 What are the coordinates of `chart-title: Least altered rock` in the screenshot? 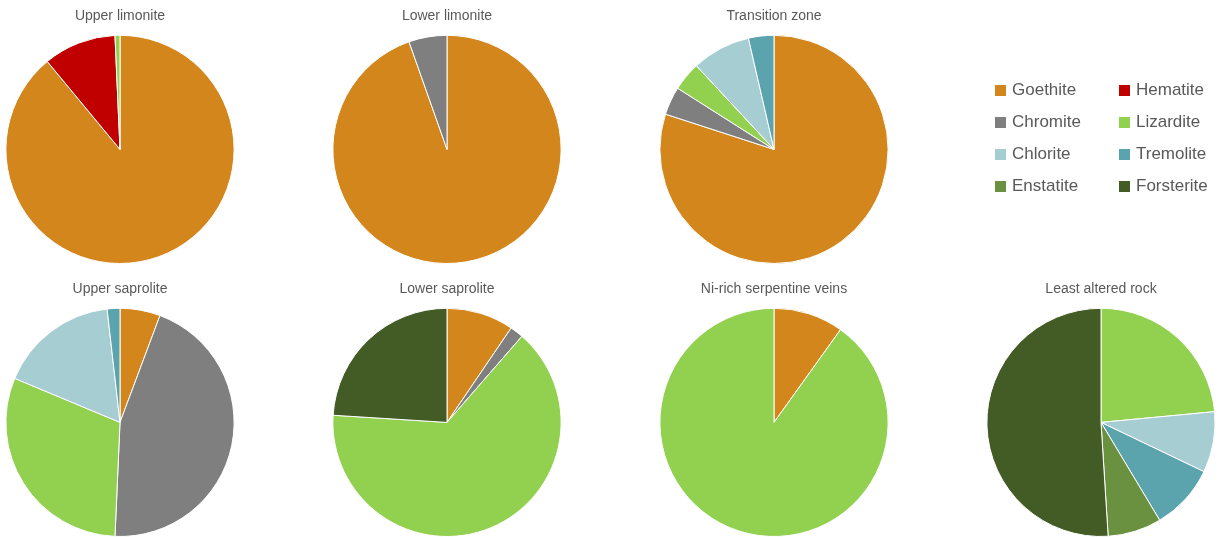 It's located at (1101, 288).